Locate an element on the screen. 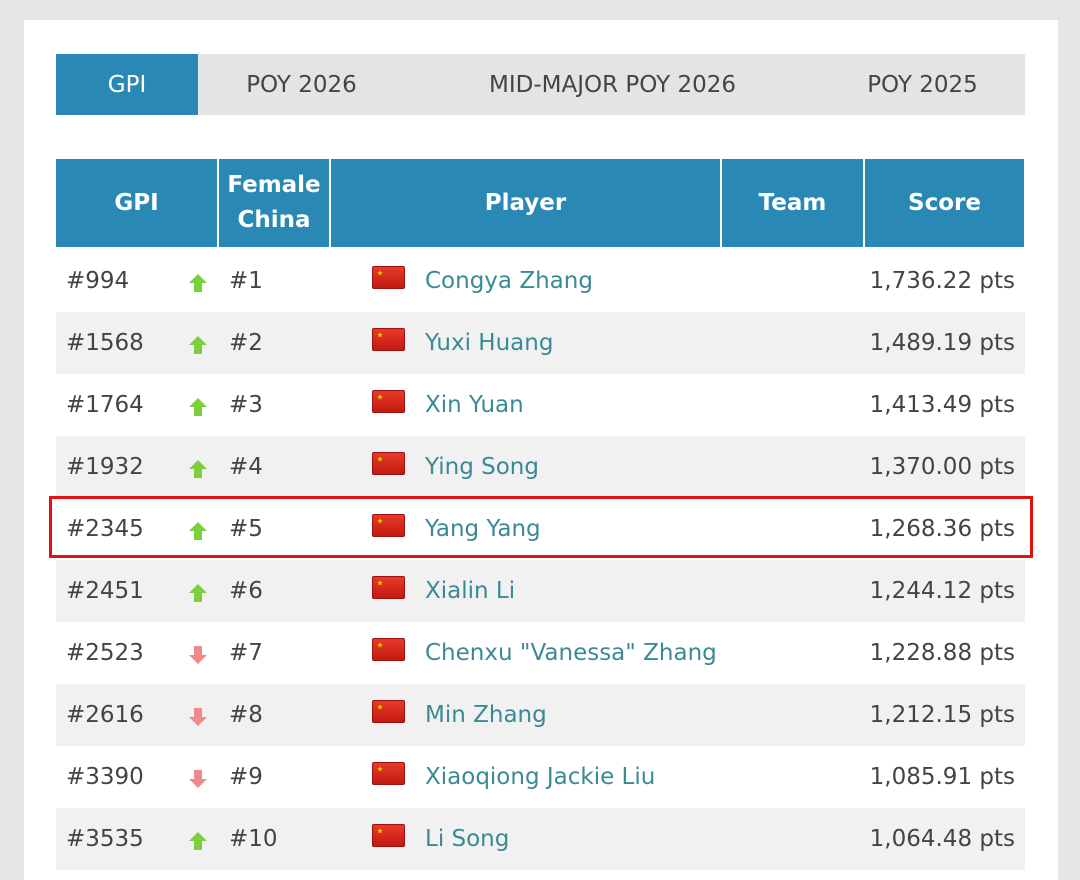  score: 1,228.88 pts is located at coordinates (942, 653).